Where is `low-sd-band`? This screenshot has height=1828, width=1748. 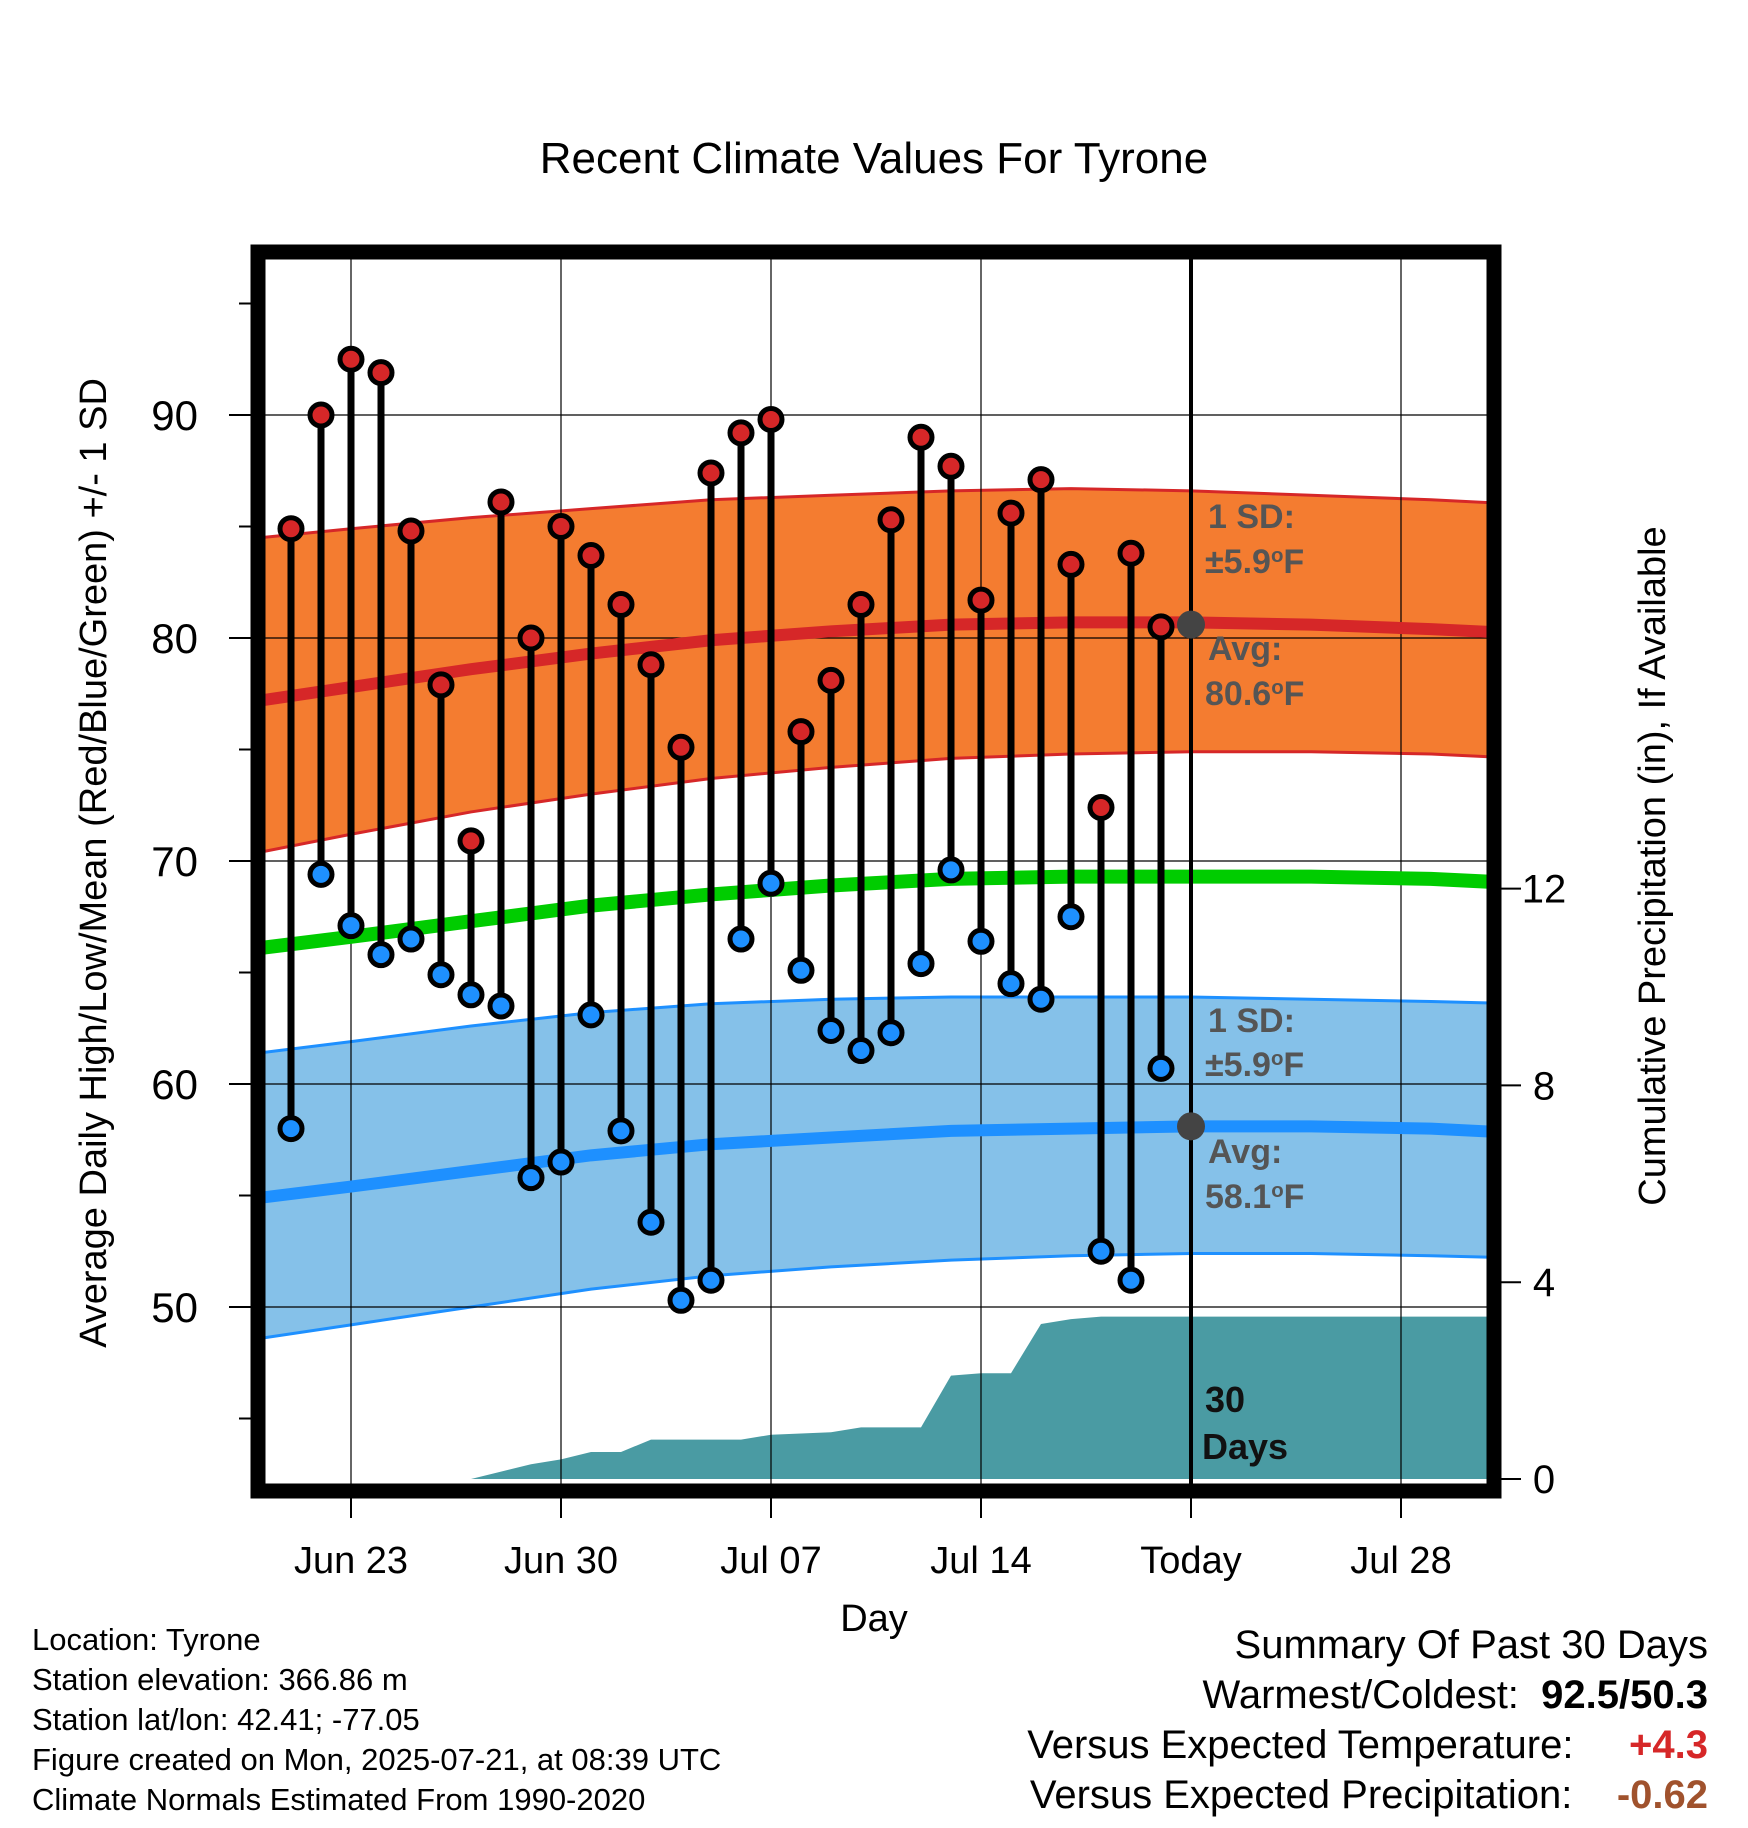
low-sd-band is located at coordinates (876, 1168).